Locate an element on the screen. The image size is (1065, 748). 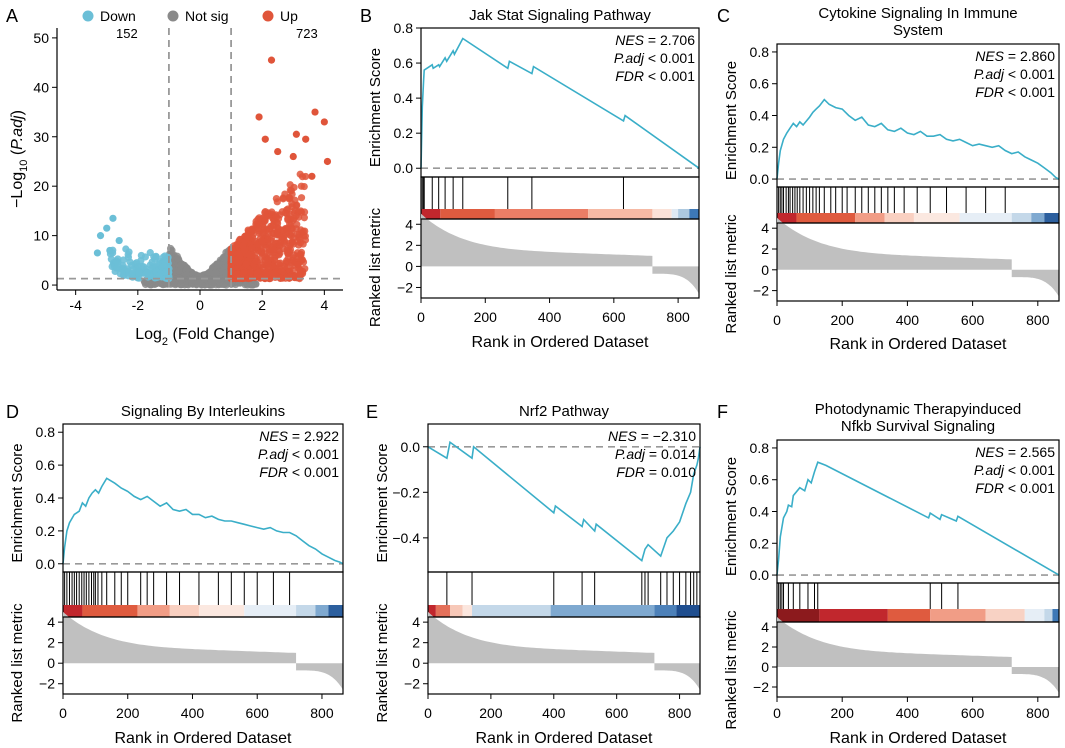
es-tick-label: 0.6 is located at coordinates (760, 84).